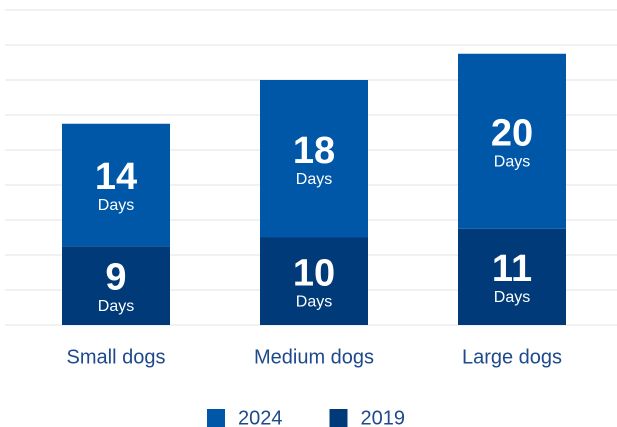 The width and height of the screenshot is (617, 427). What do you see at coordinates (512, 357) in the screenshot?
I see `x-tick-label: Large dogs` at bounding box center [512, 357].